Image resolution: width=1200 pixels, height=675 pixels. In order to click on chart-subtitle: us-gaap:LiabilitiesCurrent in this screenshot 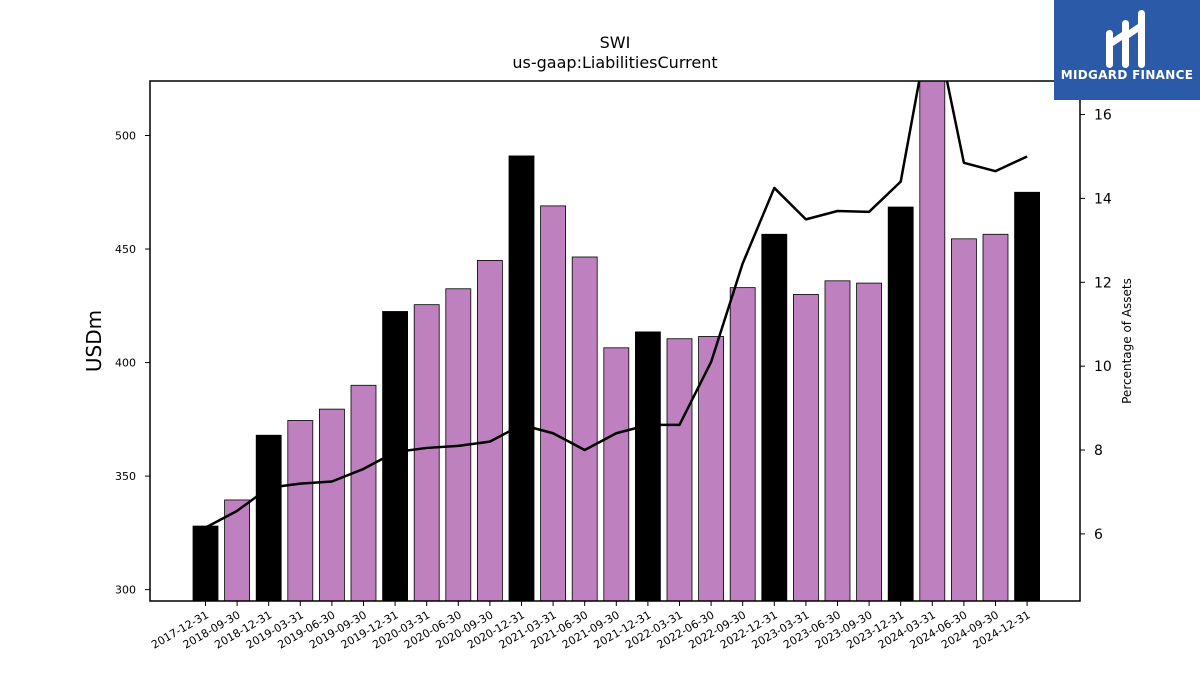, I will do `click(614, 62)`.